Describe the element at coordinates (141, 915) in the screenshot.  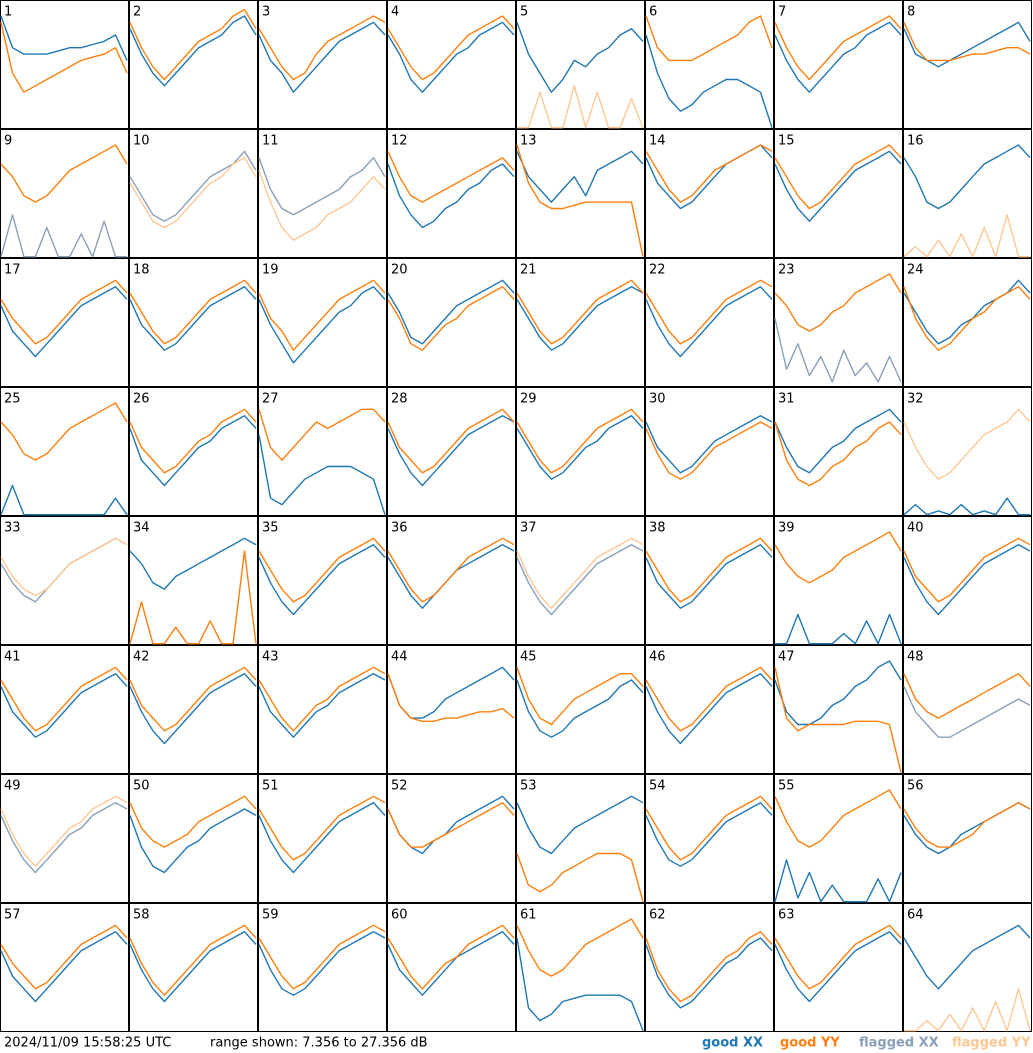
I see `panel-label: 58` at that location.